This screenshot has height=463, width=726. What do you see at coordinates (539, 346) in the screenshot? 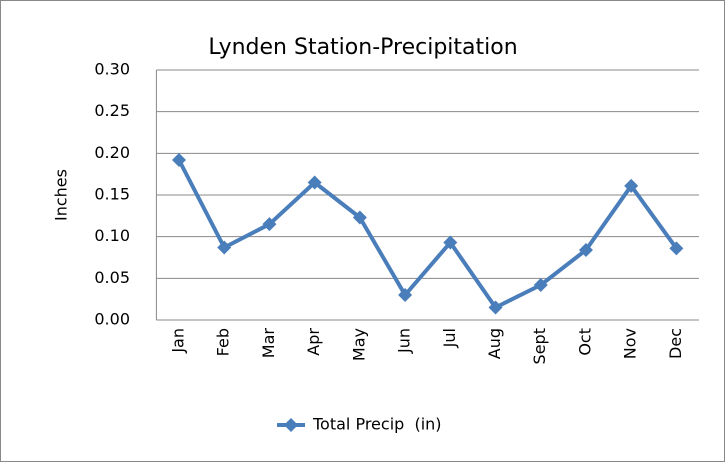
I see `x-tick-label: Sept` at bounding box center [539, 346].